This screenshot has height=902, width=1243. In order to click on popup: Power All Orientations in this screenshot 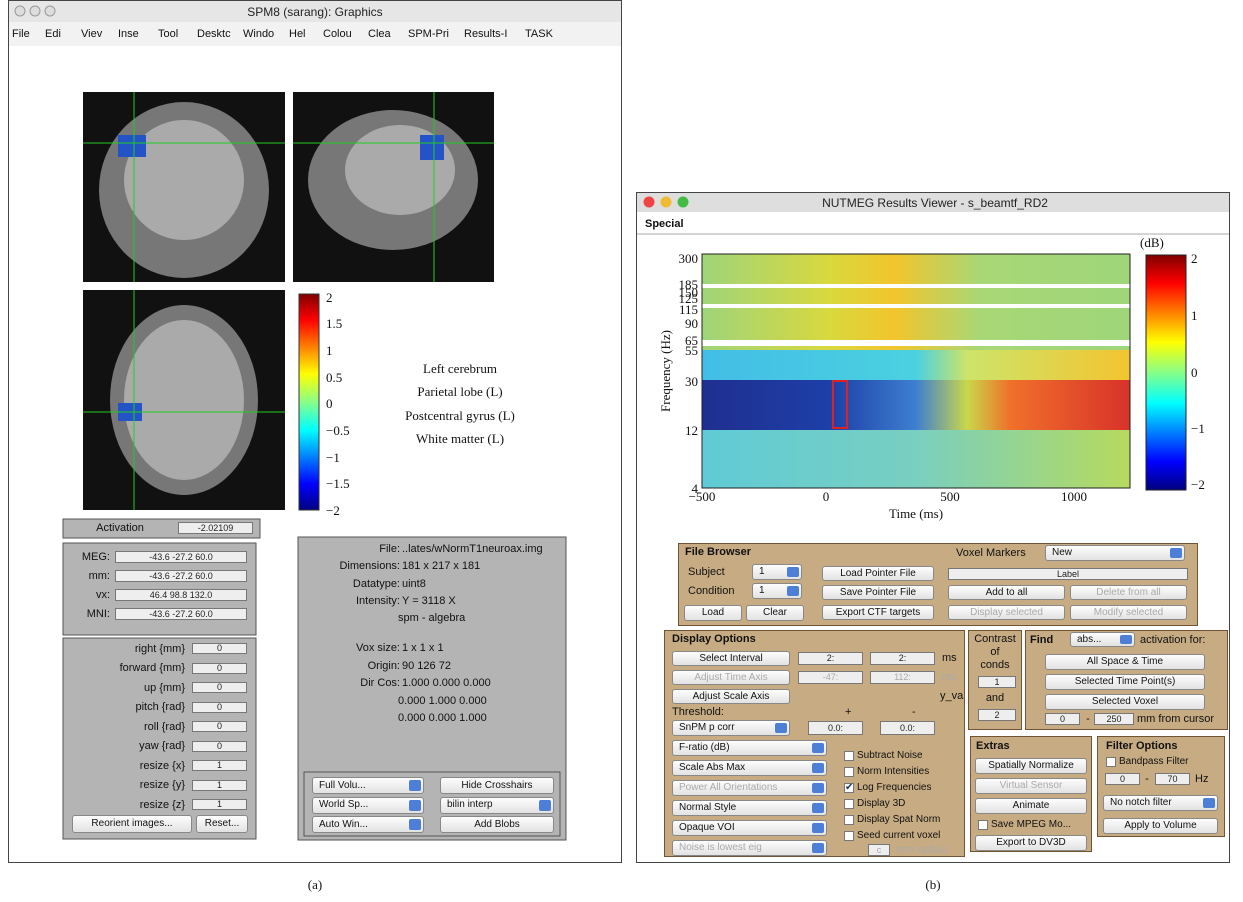, I will do `click(749, 788)`.